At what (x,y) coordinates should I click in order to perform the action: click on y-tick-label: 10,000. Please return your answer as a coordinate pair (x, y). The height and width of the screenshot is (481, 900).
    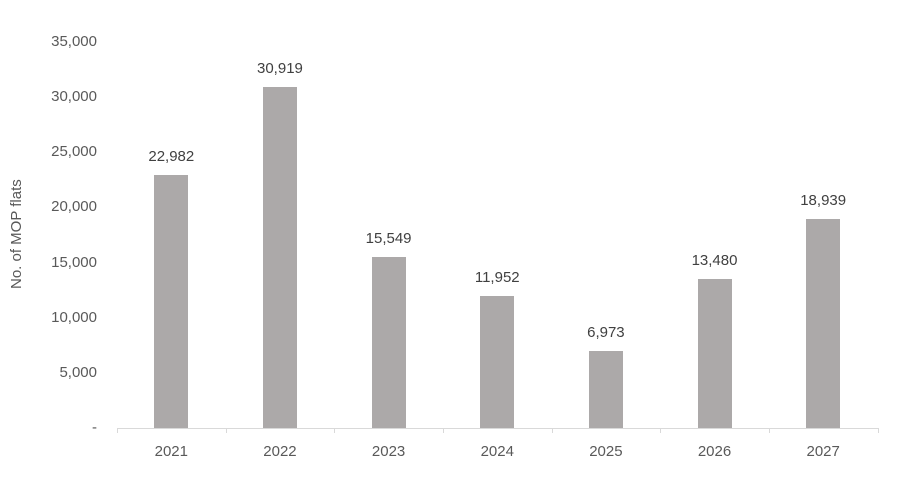
    Looking at the image, I should click on (74, 317).